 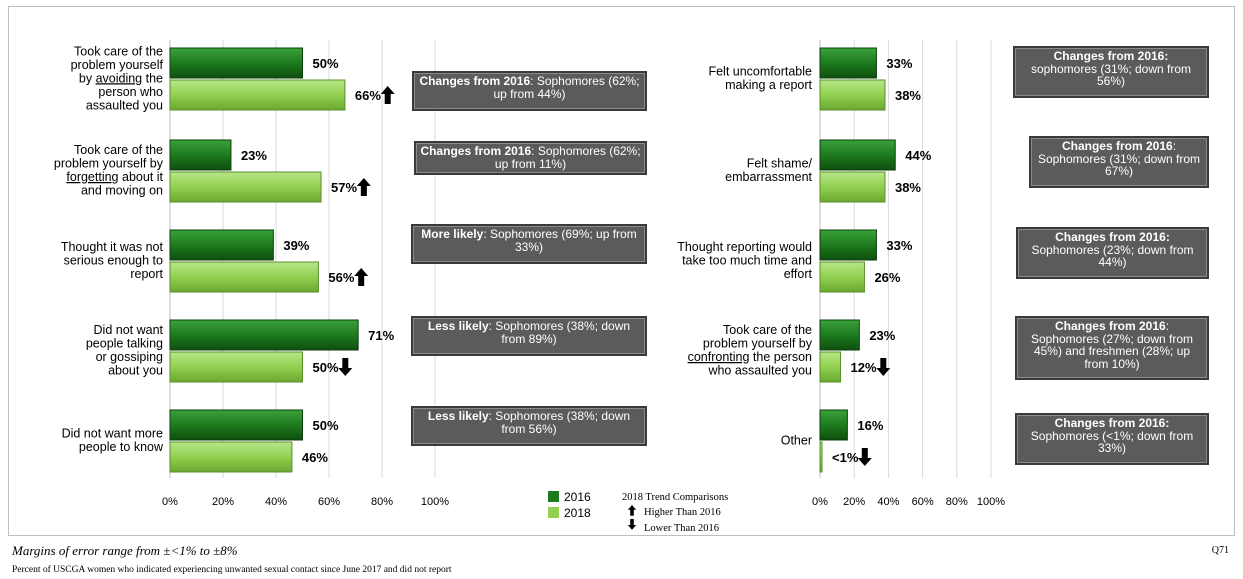 What do you see at coordinates (864, 367) in the screenshot?
I see `data-label: 12%` at bounding box center [864, 367].